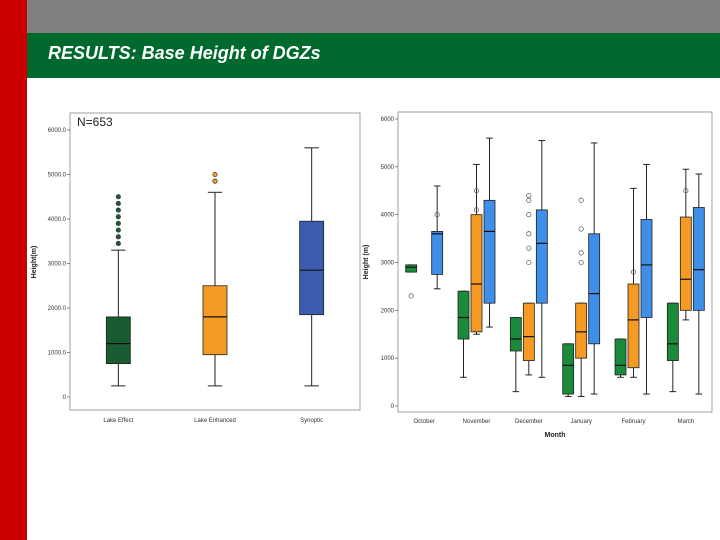 The height and width of the screenshot is (540, 720). I want to click on chart1-ytick-label-0: 0, so click(65, 398).